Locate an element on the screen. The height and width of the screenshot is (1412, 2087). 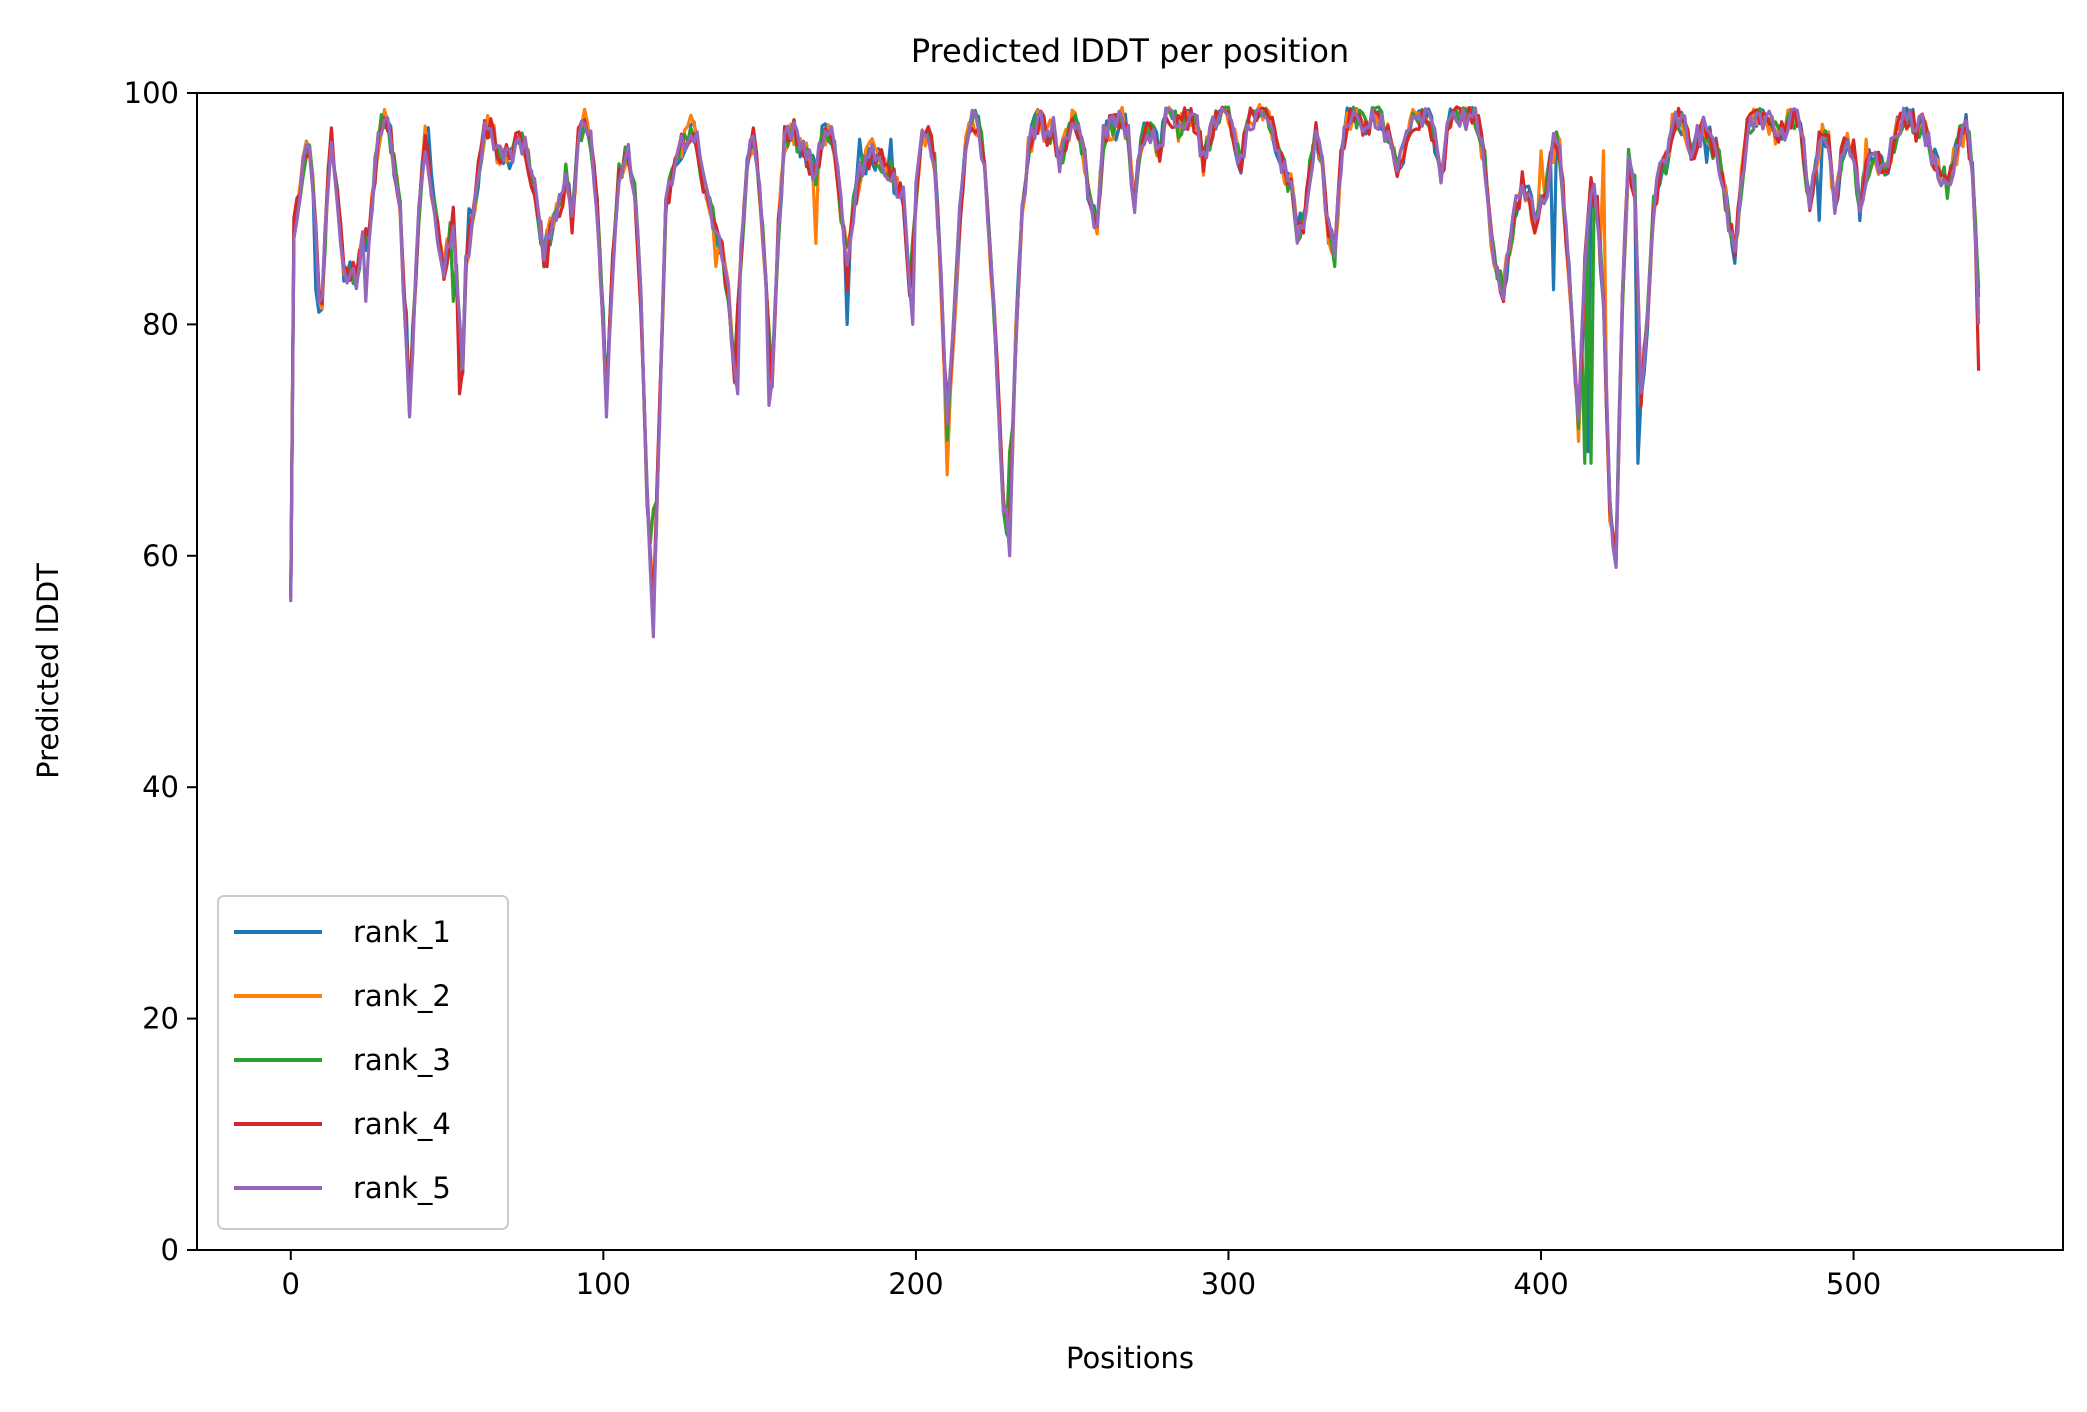
legend-items: rank_1 rank_2 rank_3 rank_4 rank_5 is located at coordinates (342, 1060).